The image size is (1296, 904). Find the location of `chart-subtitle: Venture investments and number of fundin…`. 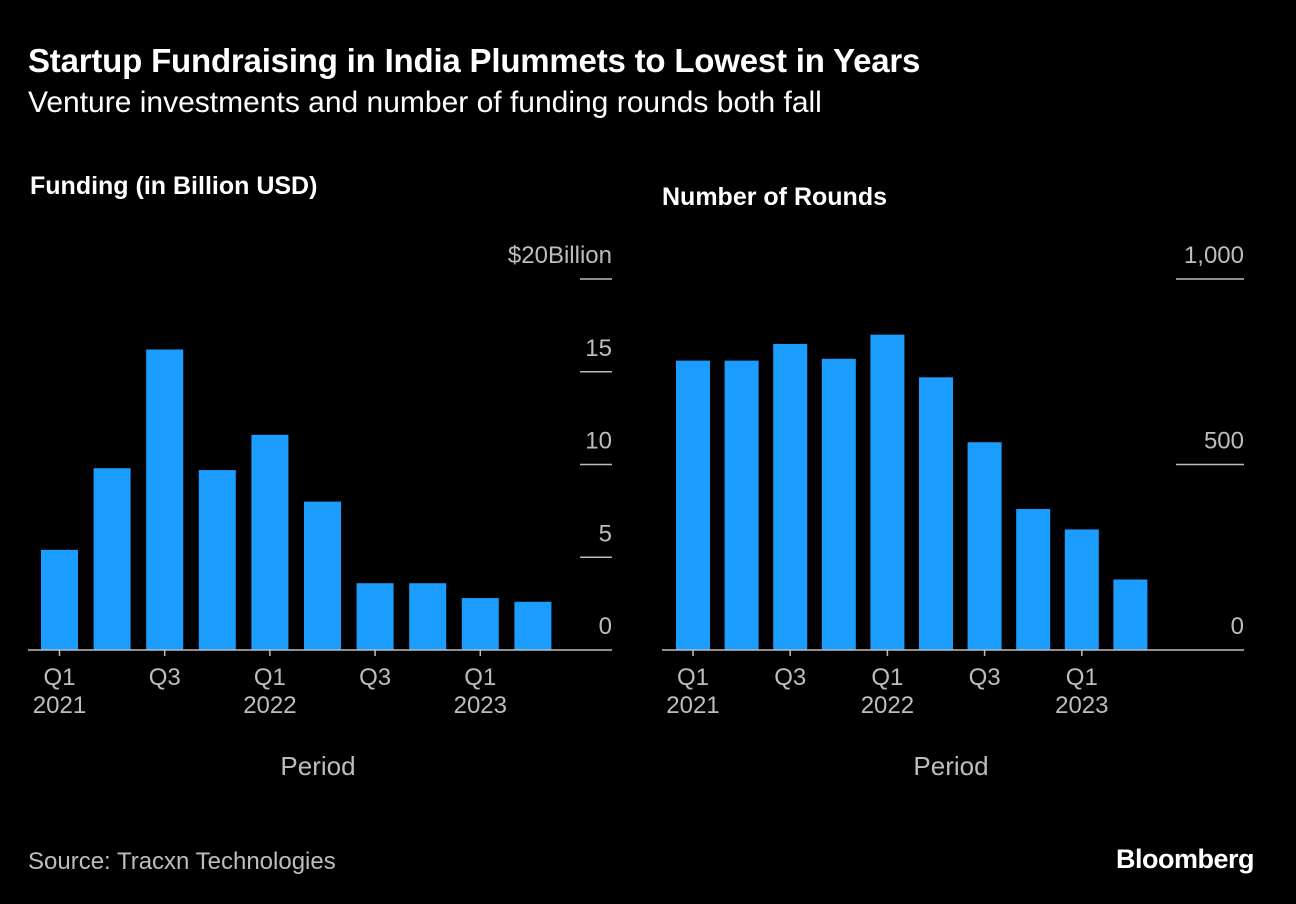

chart-subtitle: Venture investments and number of fundin… is located at coordinates (425, 102).